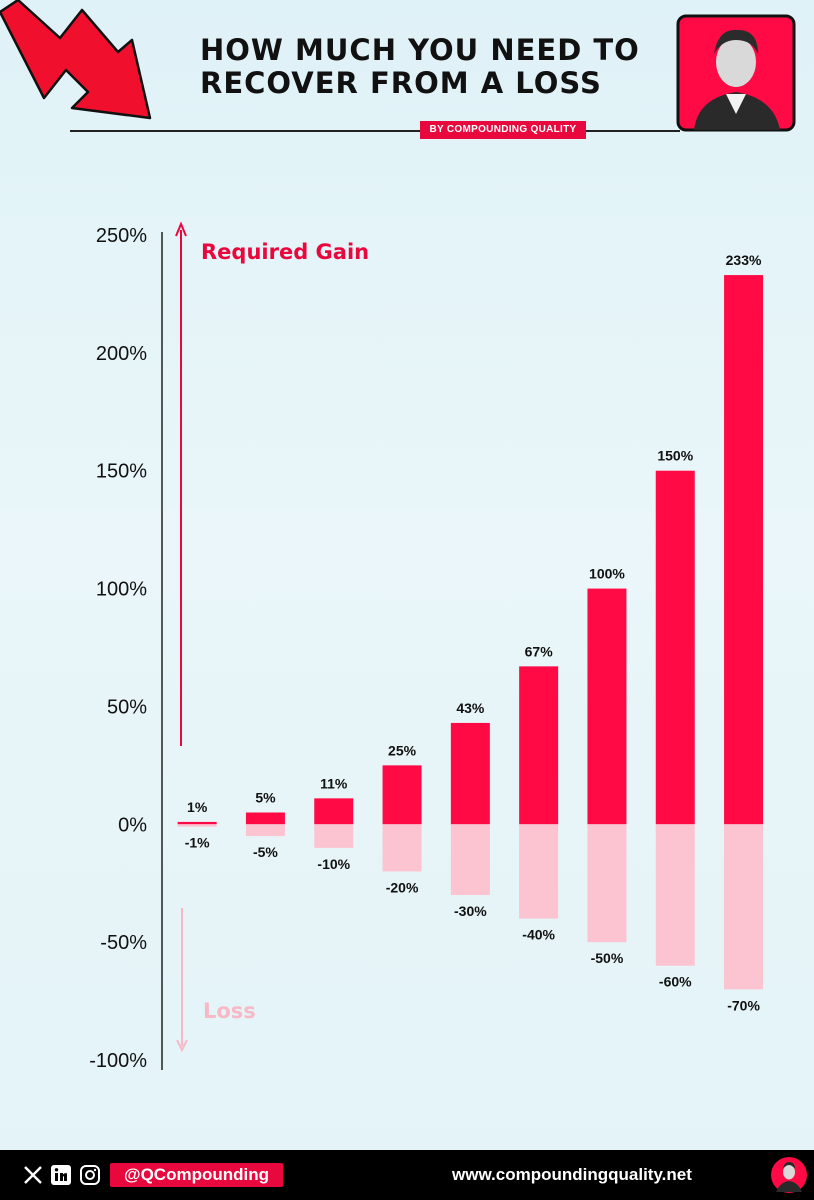  What do you see at coordinates (121, 354) in the screenshot?
I see `y-tick-label: 200%` at bounding box center [121, 354].